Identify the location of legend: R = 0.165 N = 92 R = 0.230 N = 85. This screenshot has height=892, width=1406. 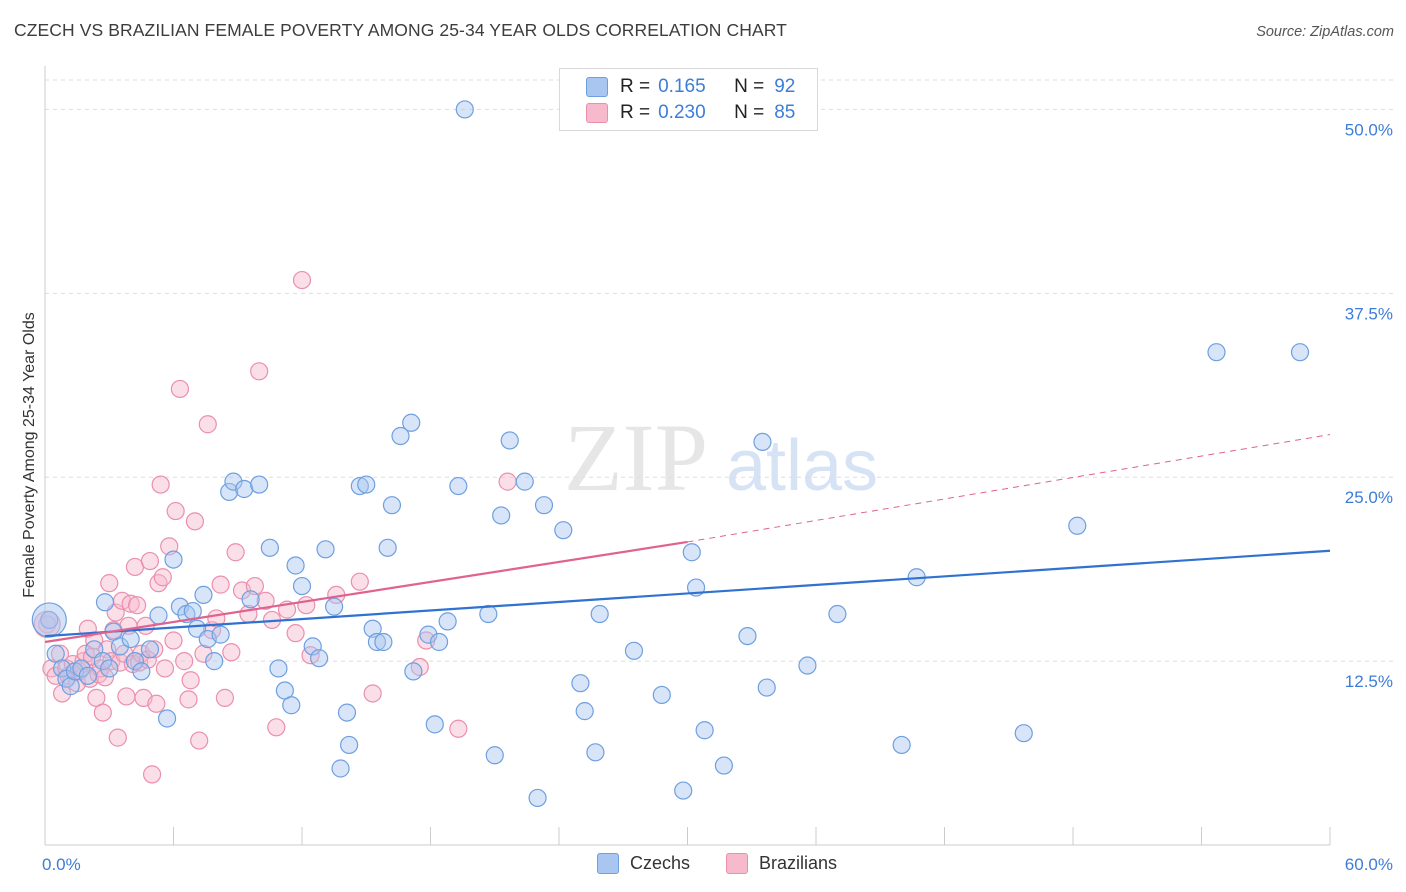
(688, 99).